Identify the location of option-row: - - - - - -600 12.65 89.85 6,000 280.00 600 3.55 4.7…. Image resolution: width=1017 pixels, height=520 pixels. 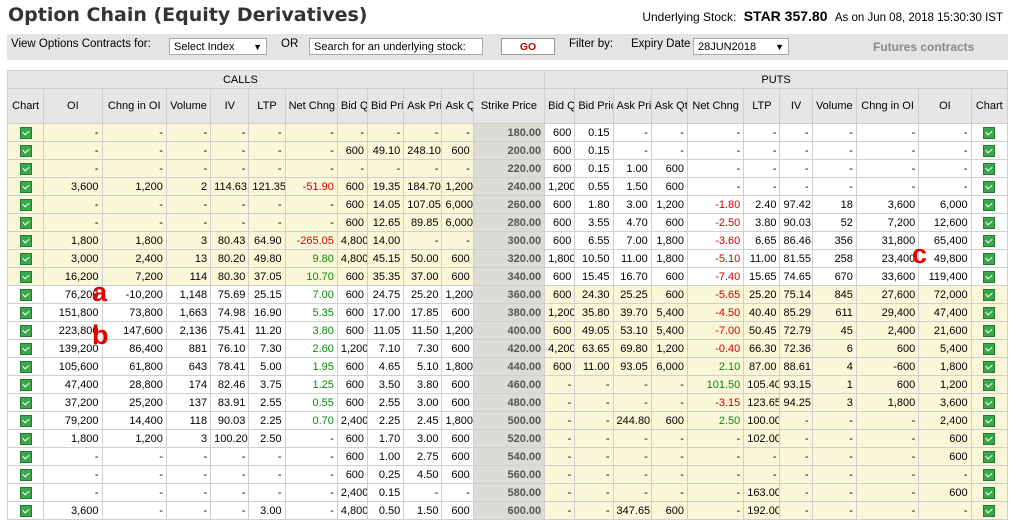
(507, 222).